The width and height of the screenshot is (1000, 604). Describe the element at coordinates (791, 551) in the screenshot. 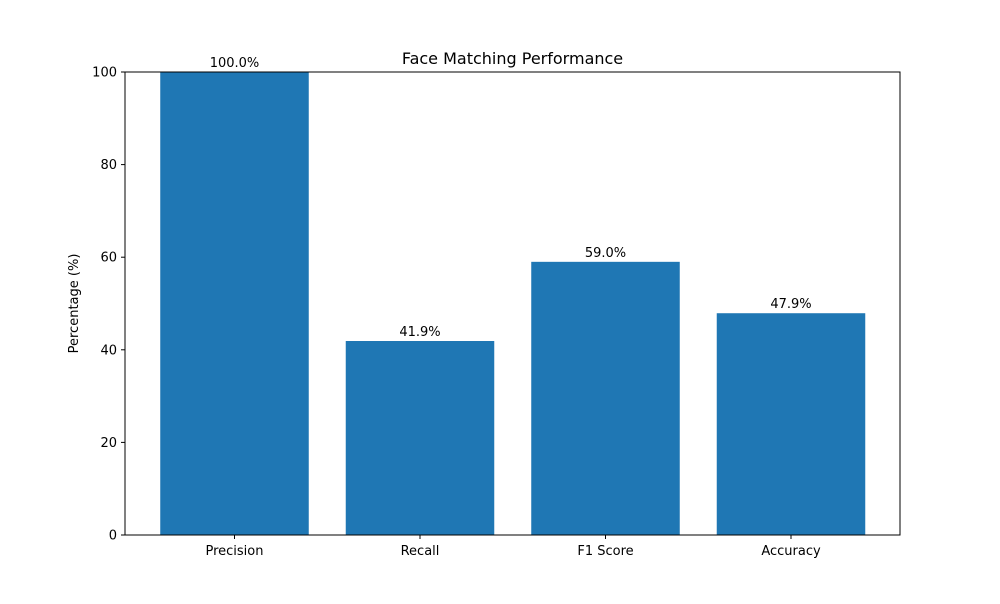

I see `x-tick-label: Accuracy` at that location.